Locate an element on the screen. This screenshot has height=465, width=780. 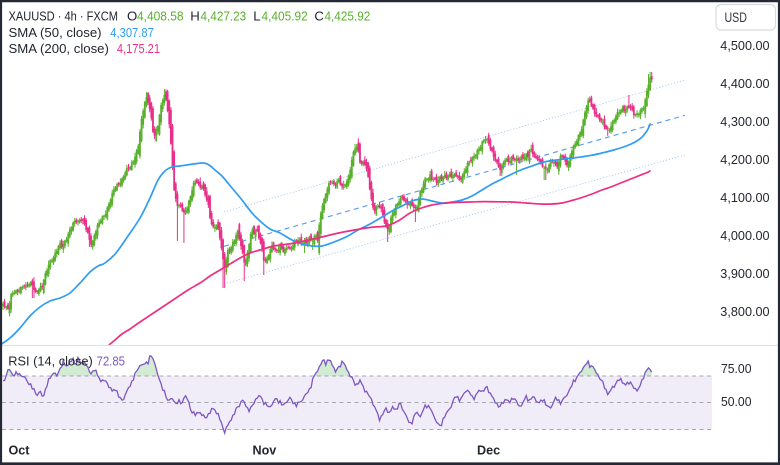
svg-text: RSI (14, close) is located at coordinates (50, 361).